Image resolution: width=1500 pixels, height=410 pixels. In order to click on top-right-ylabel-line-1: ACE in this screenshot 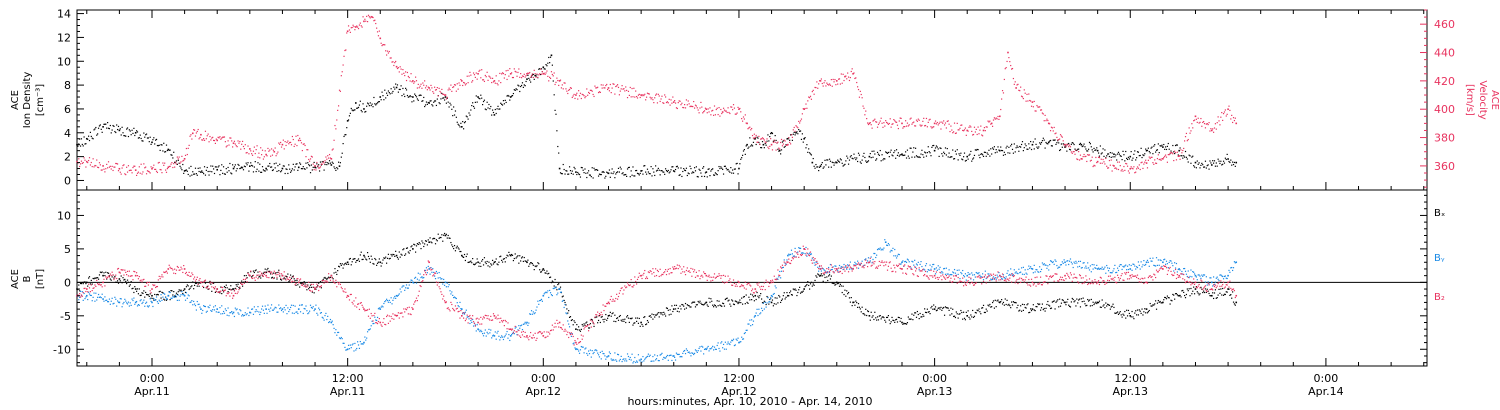, I will do `click(1494, 100)`.